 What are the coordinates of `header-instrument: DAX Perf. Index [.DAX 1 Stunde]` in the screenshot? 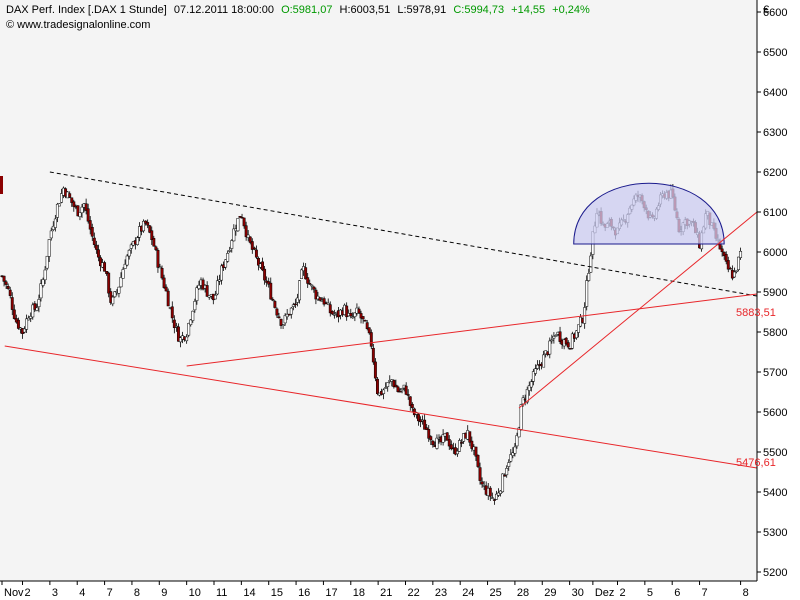 It's located at (86, 10).